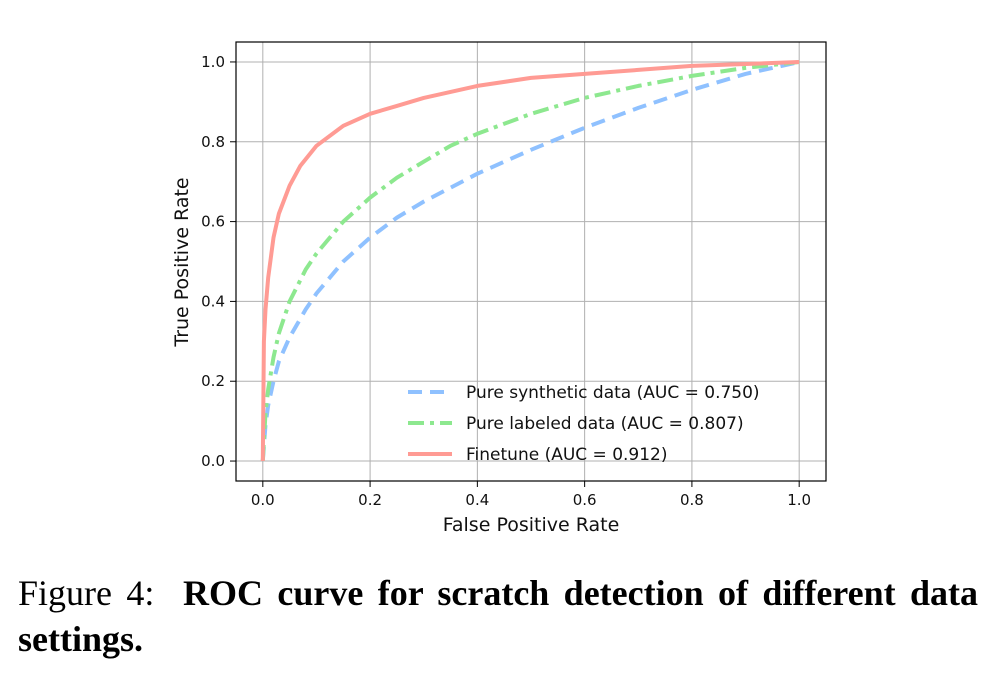  What do you see at coordinates (182, 262) in the screenshot?
I see `y-axis-label: True Positive Rate` at bounding box center [182, 262].